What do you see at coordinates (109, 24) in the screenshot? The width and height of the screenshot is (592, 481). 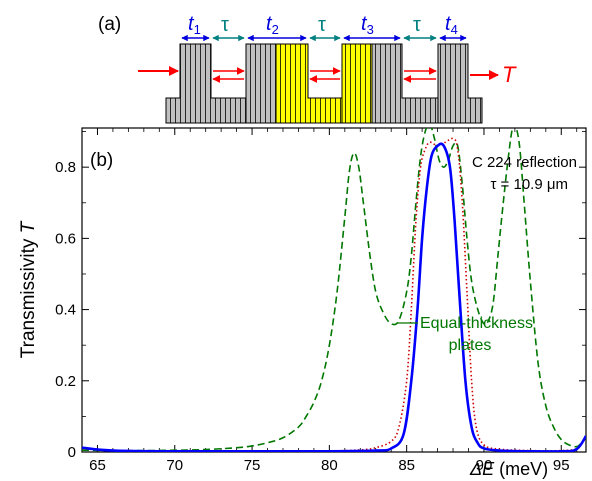 I see `panel-a-label: (a)` at bounding box center [109, 24].